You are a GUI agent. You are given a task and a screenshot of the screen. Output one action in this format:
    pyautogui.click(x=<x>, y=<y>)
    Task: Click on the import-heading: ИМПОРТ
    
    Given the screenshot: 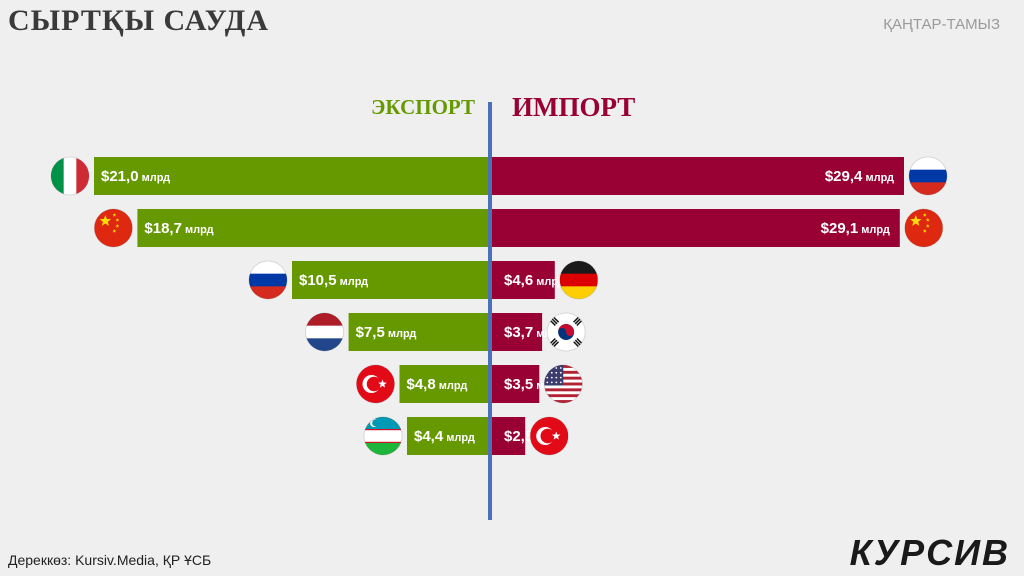 What is the action you would take?
    pyautogui.click(x=573, y=107)
    